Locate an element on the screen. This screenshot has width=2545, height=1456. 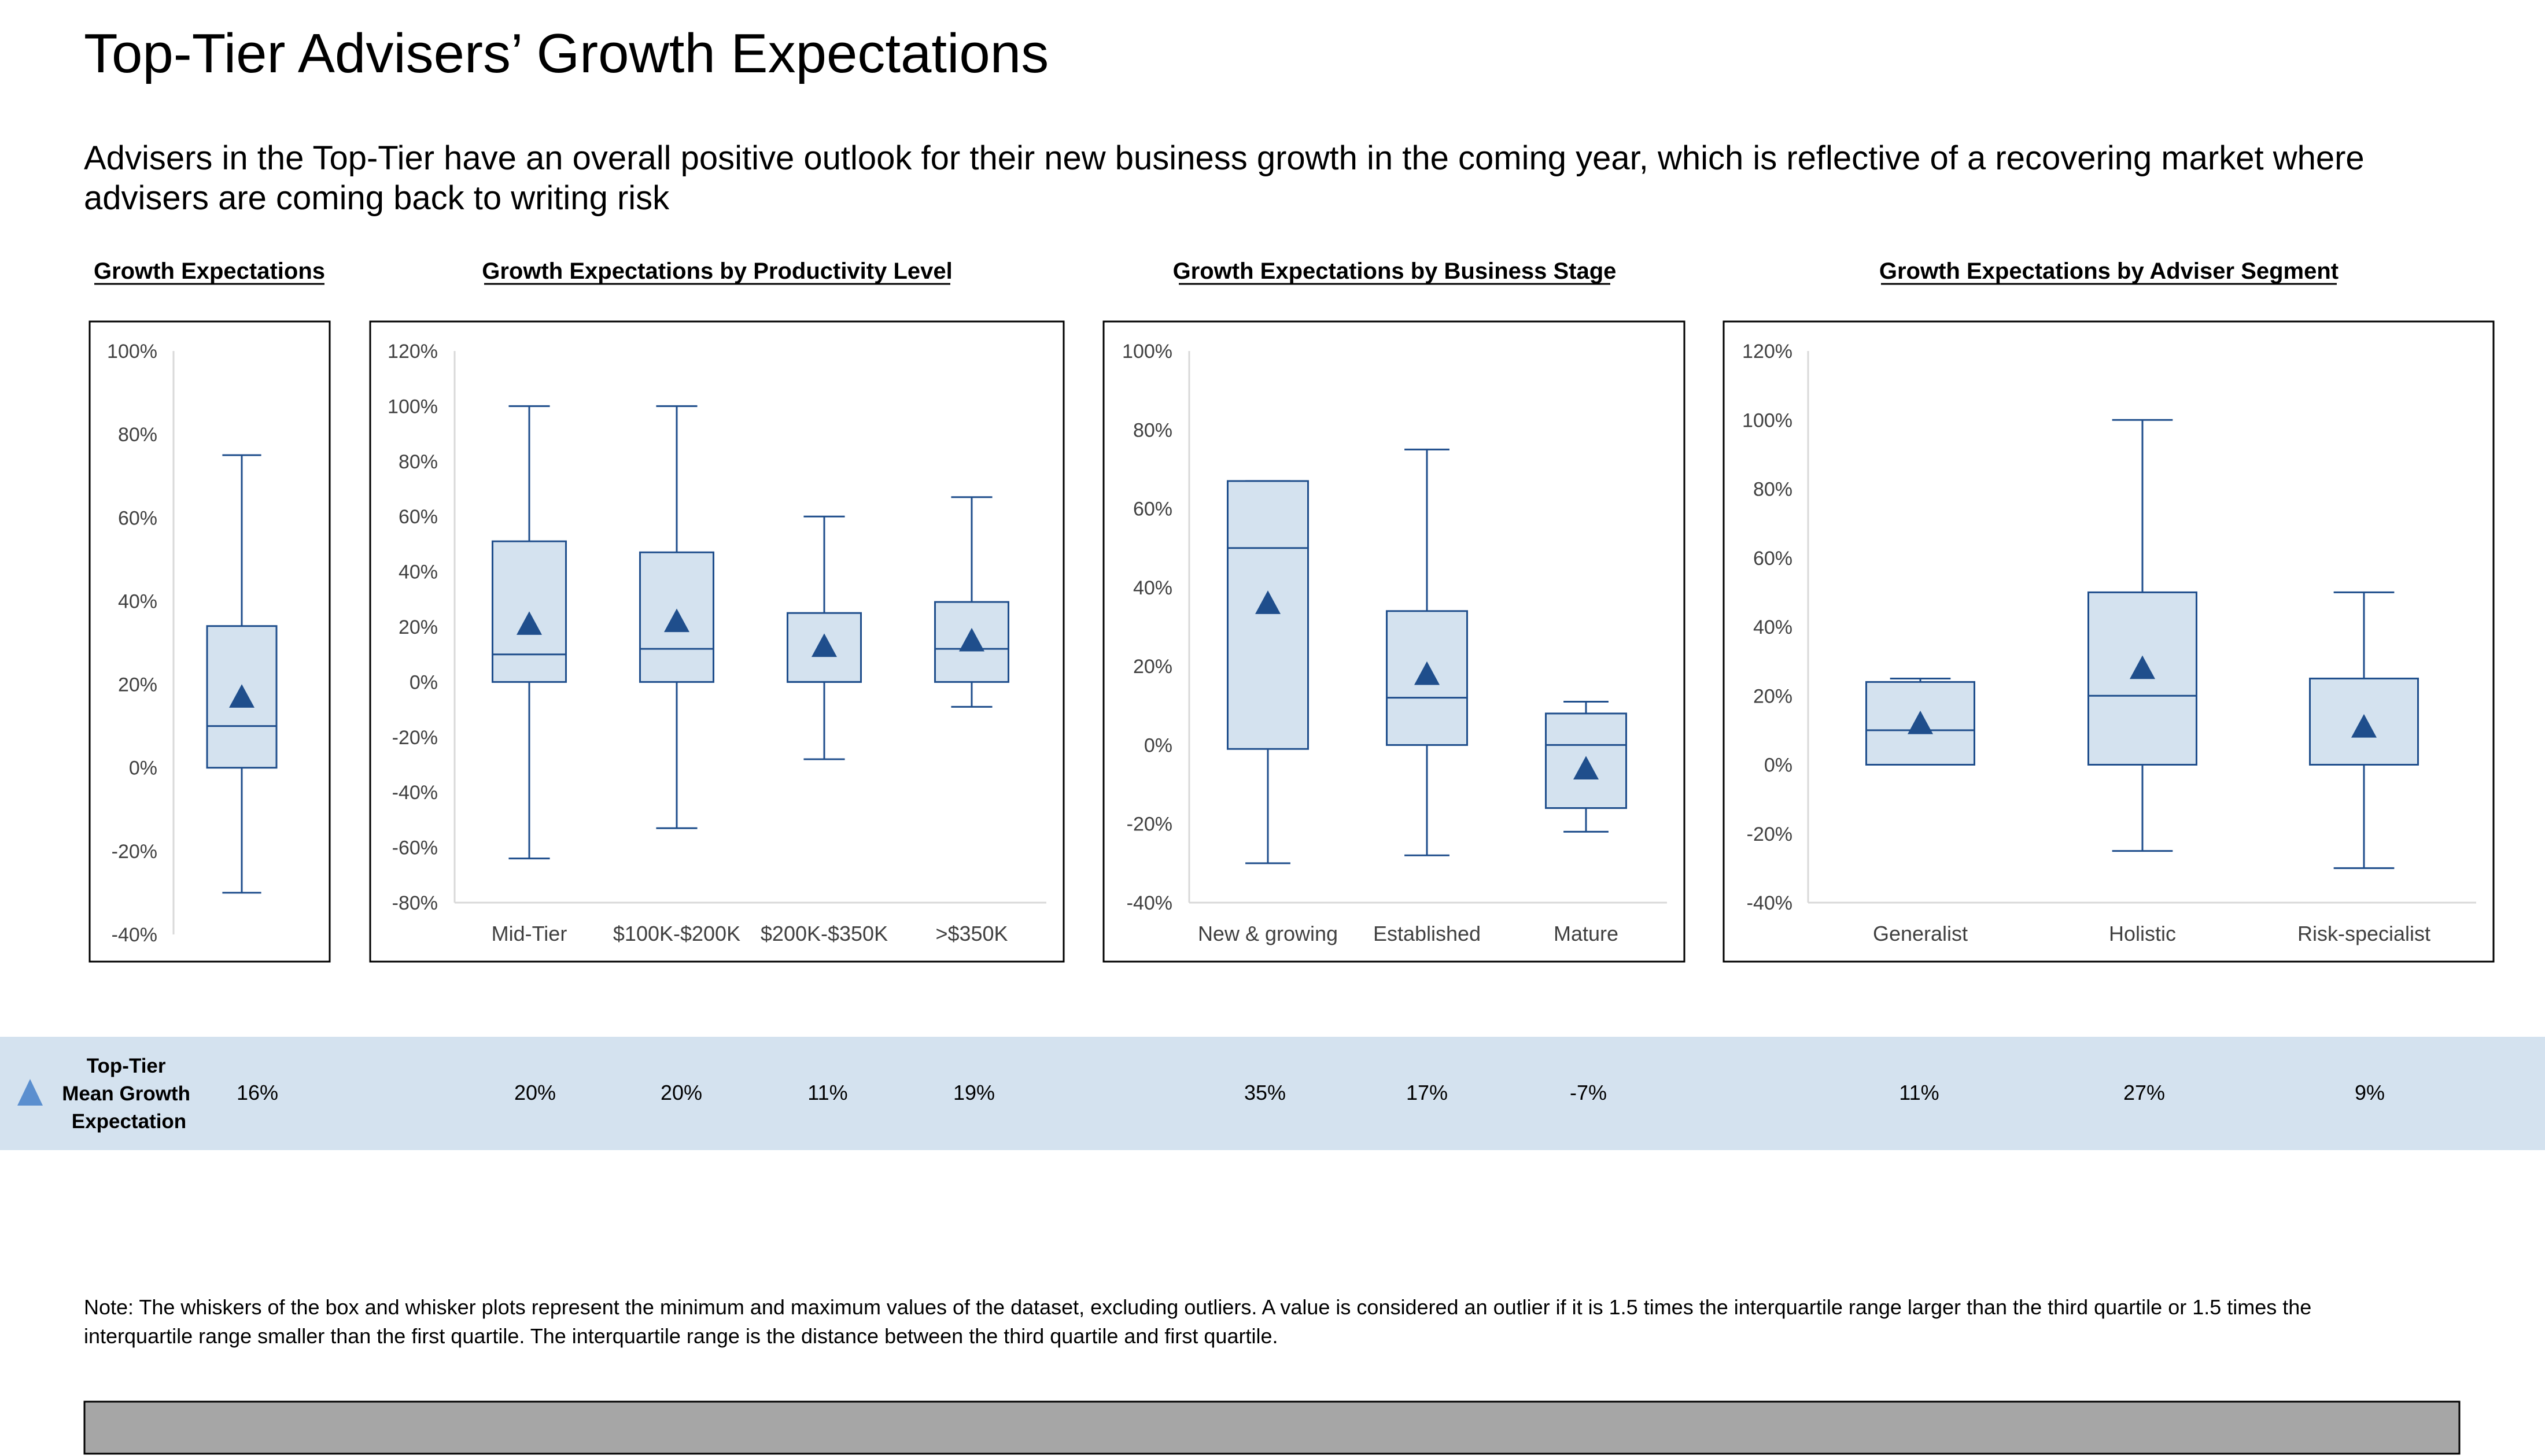
mean-values-row: 16% 20% 20% 11% 19% 35% 17% -7% 11% 27% 9% is located at coordinates (1311, 1093).